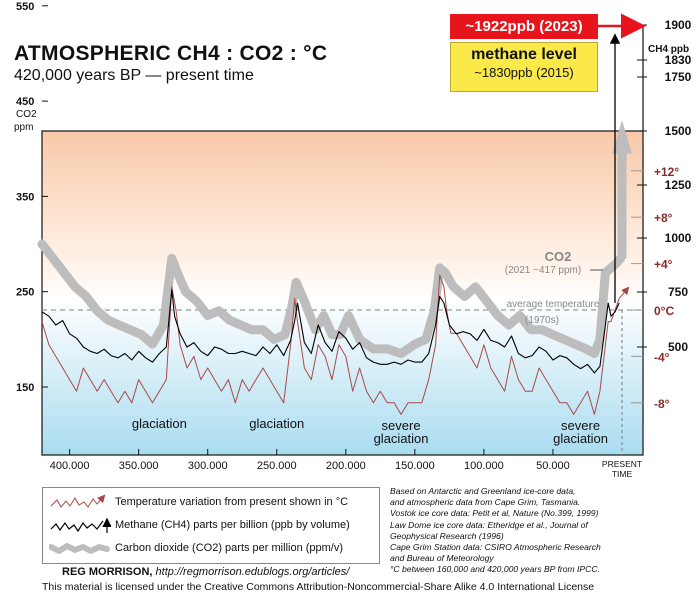 The height and width of the screenshot is (602, 700). I want to click on temperature-axis-tick-label: +8°, so click(663, 218).